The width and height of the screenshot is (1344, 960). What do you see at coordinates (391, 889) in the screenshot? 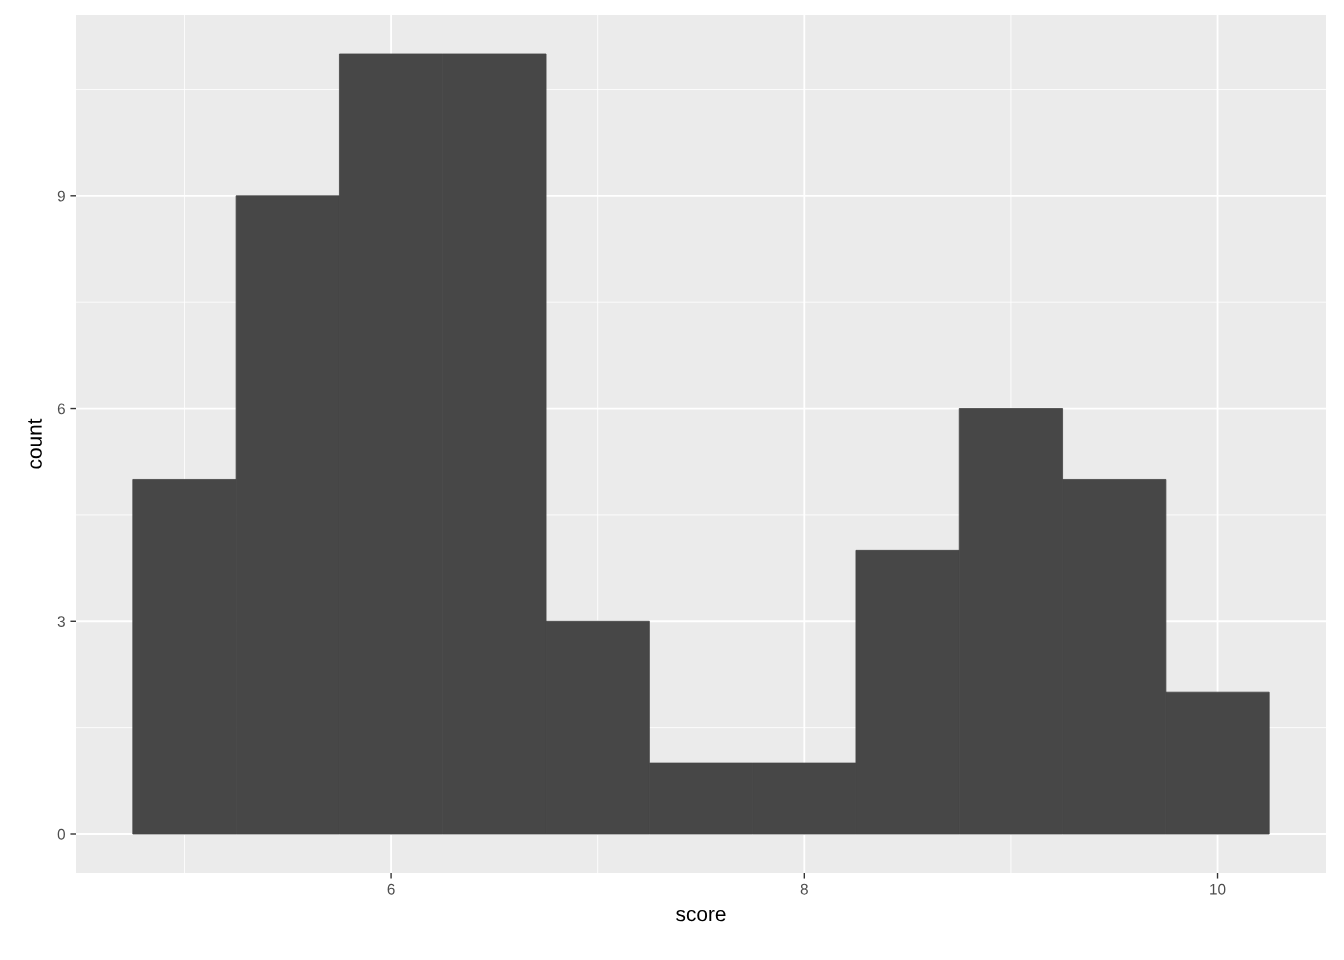
I see `x-tick-label: 6` at bounding box center [391, 889].